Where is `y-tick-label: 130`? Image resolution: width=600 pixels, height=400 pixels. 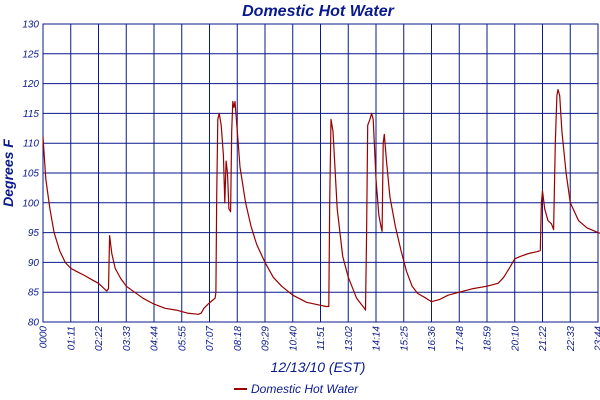 y-tick-label: 130 is located at coordinates (30, 25).